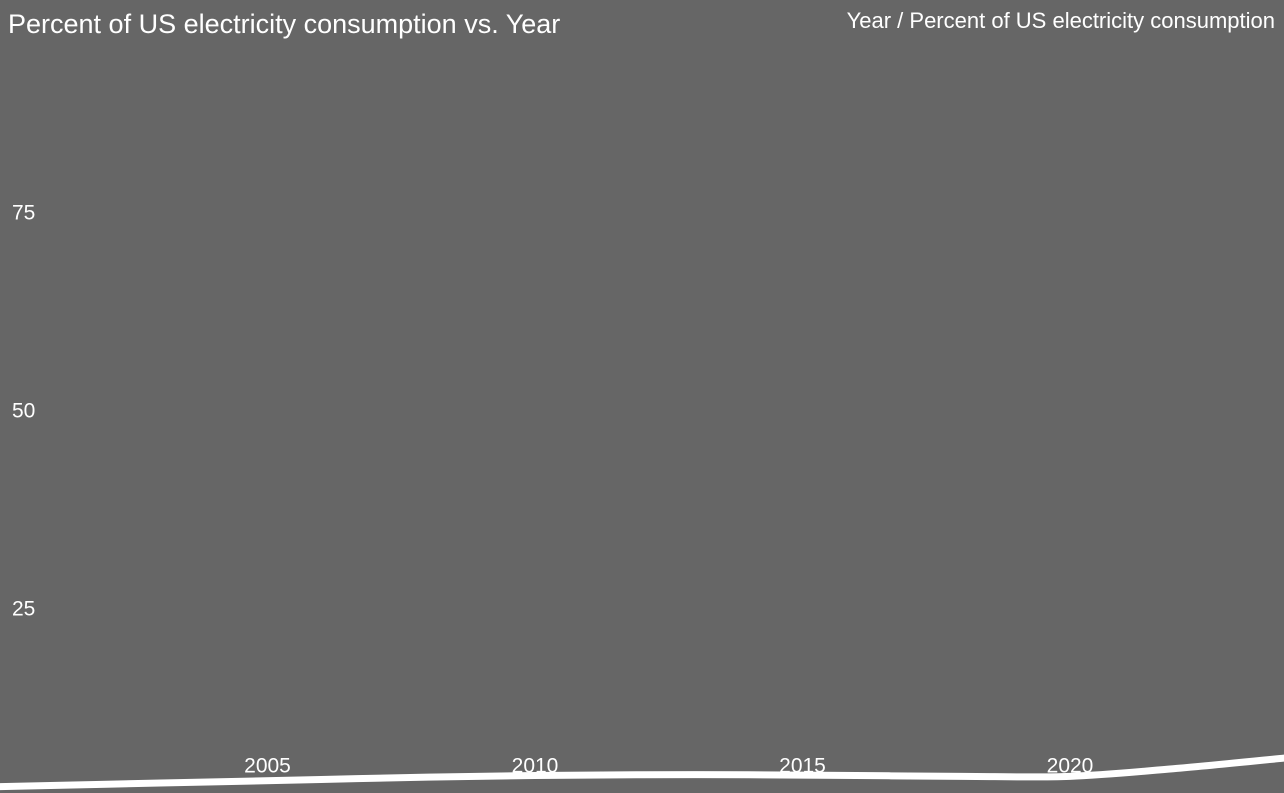 The height and width of the screenshot is (793, 1284). Describe the element at coordinates (267, 766) in the screenshot. I see `x-tick-label: 2005` at that location.